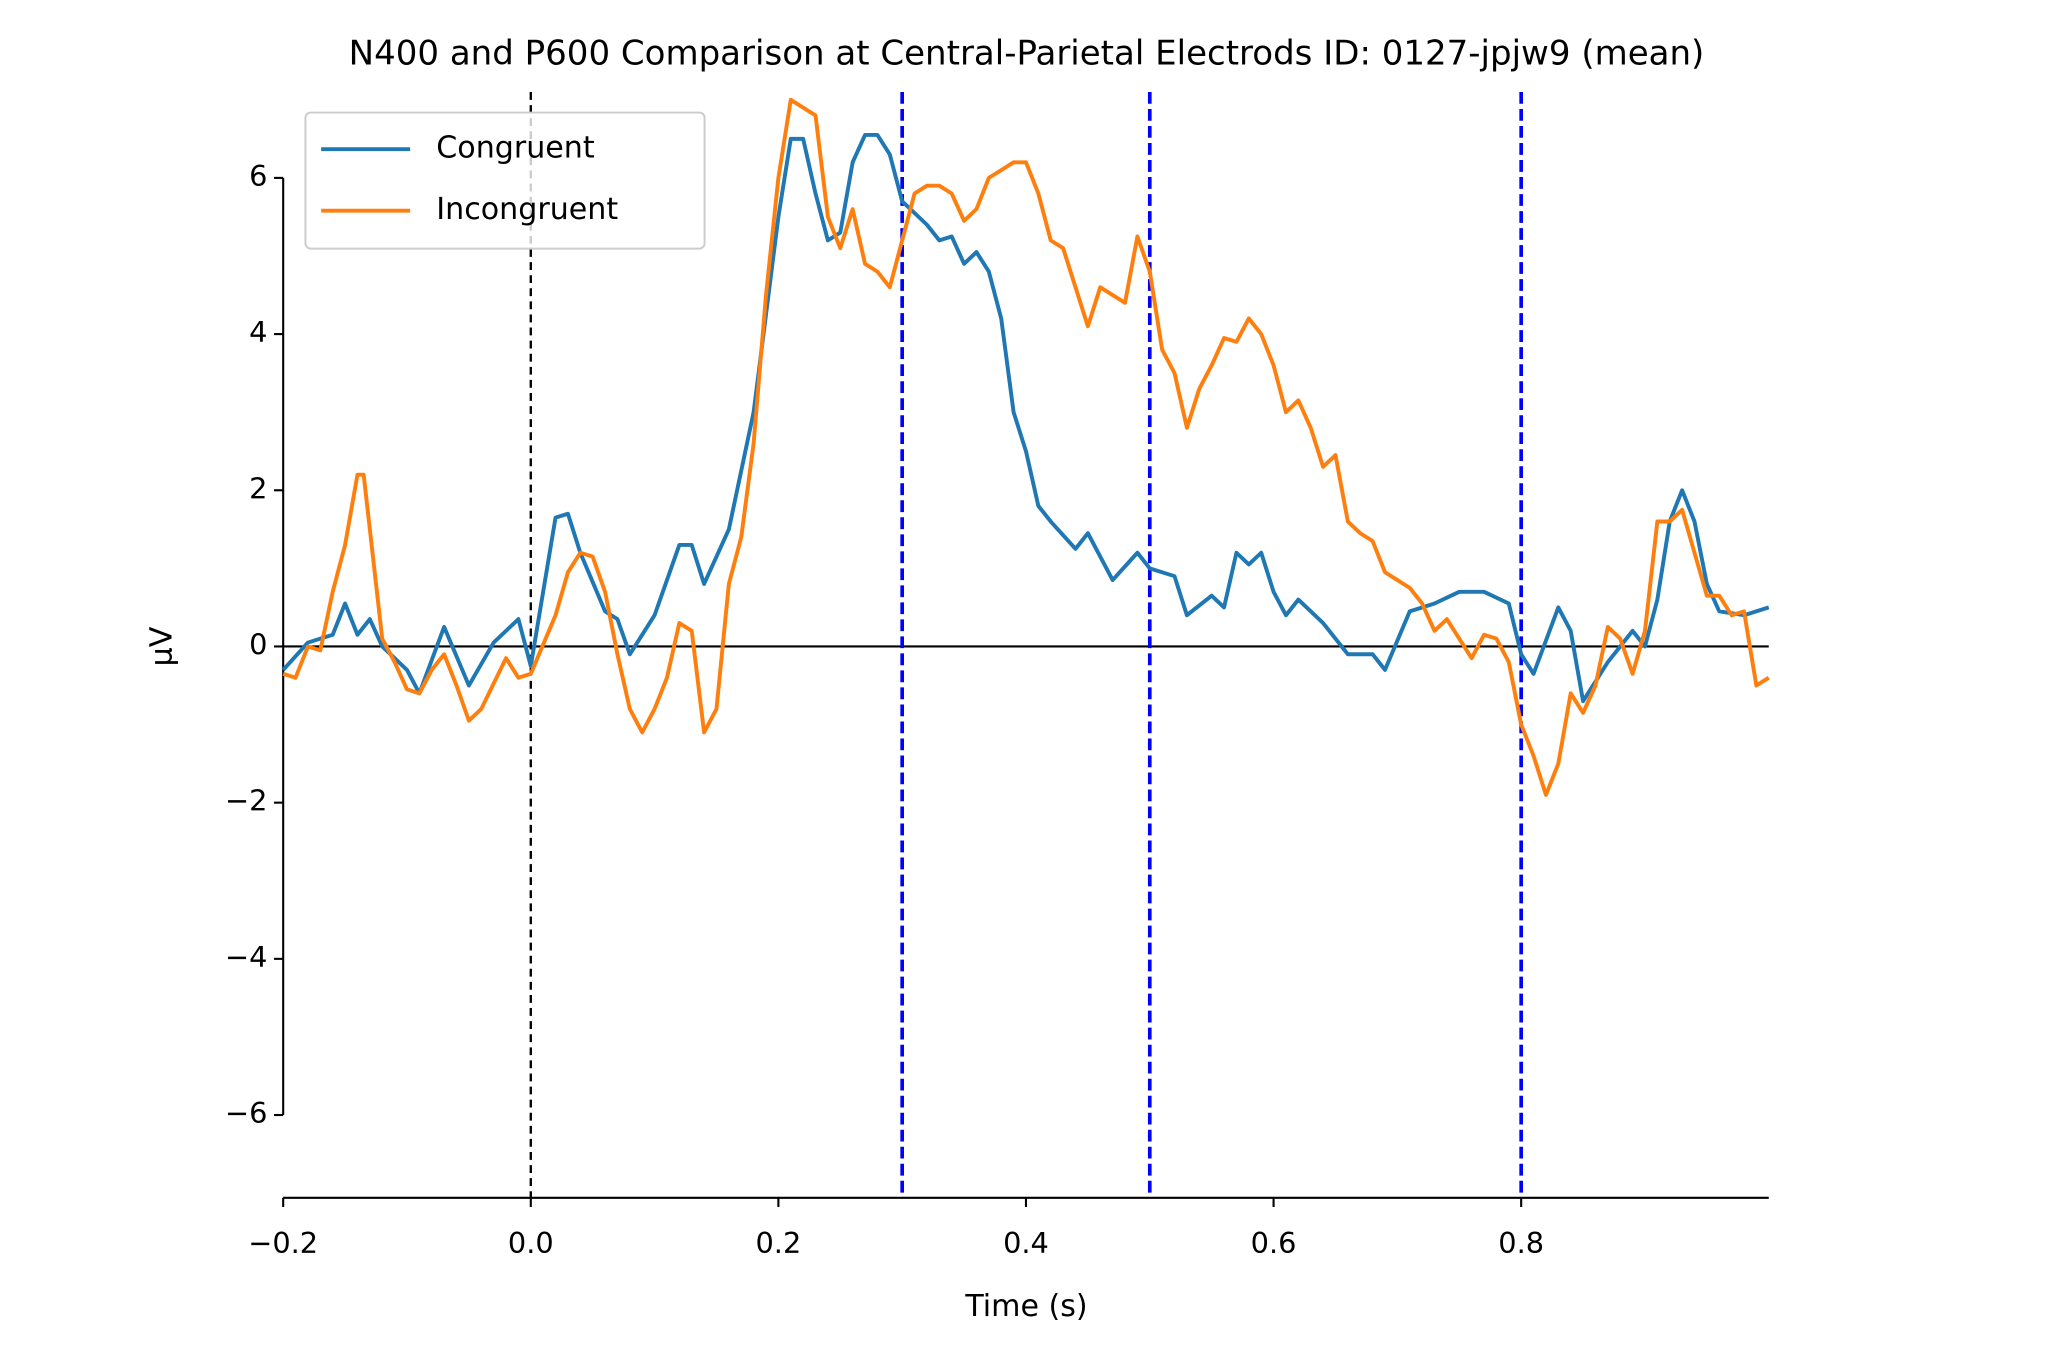 The image size is (2053, 1361). I want to click on x-tick-label: −0.2, so click(283, 1243).